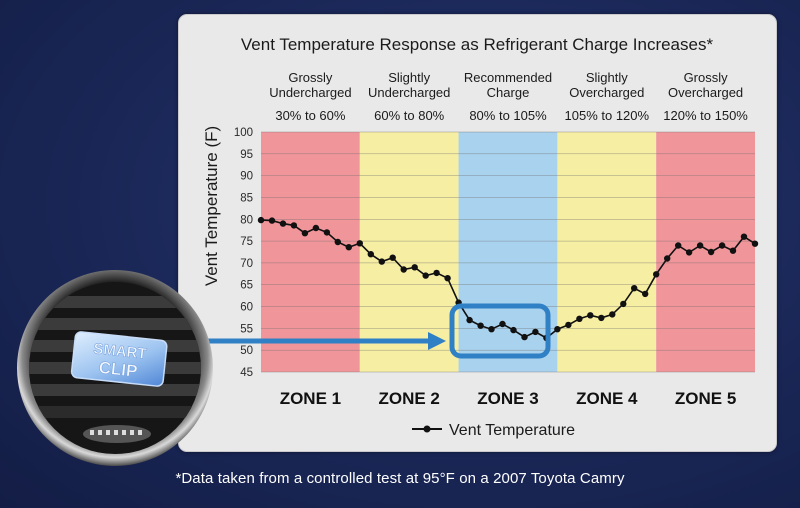 The width and height of the screenshot is (800, 508). What do you see at coordinates (500, 331) in the screenshot?
I see `recommended-zone-highlight` at bounding box center [500, 331].